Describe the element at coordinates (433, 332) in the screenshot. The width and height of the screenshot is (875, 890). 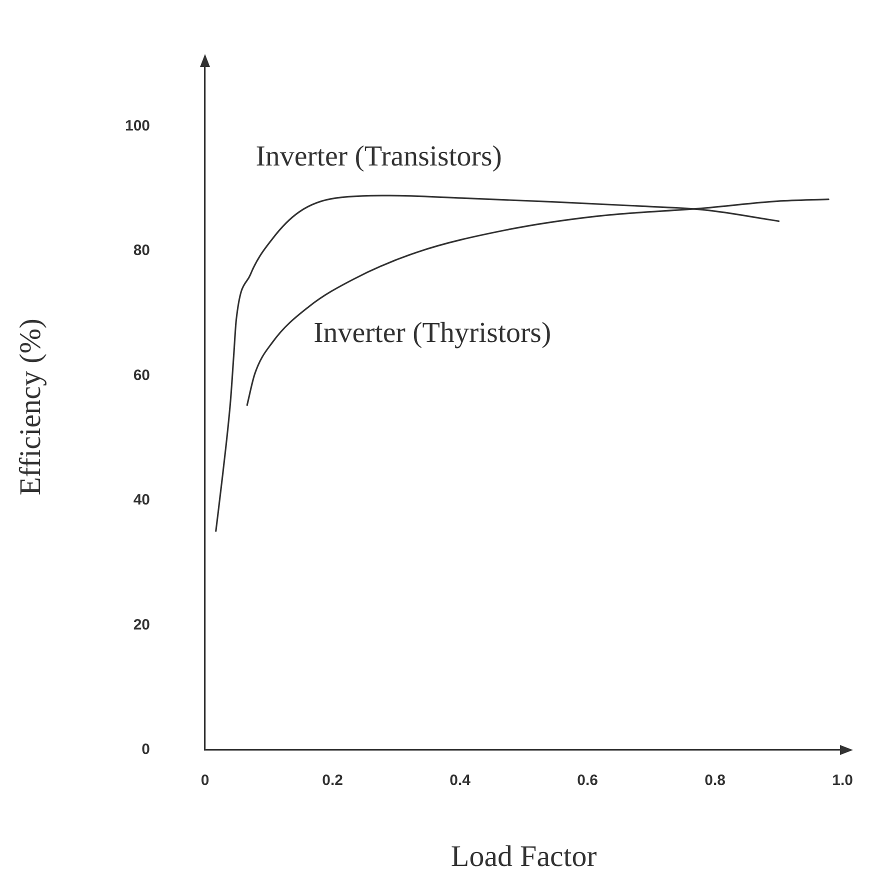
I see `series-label: Inverter (Thyristors)` at that location.